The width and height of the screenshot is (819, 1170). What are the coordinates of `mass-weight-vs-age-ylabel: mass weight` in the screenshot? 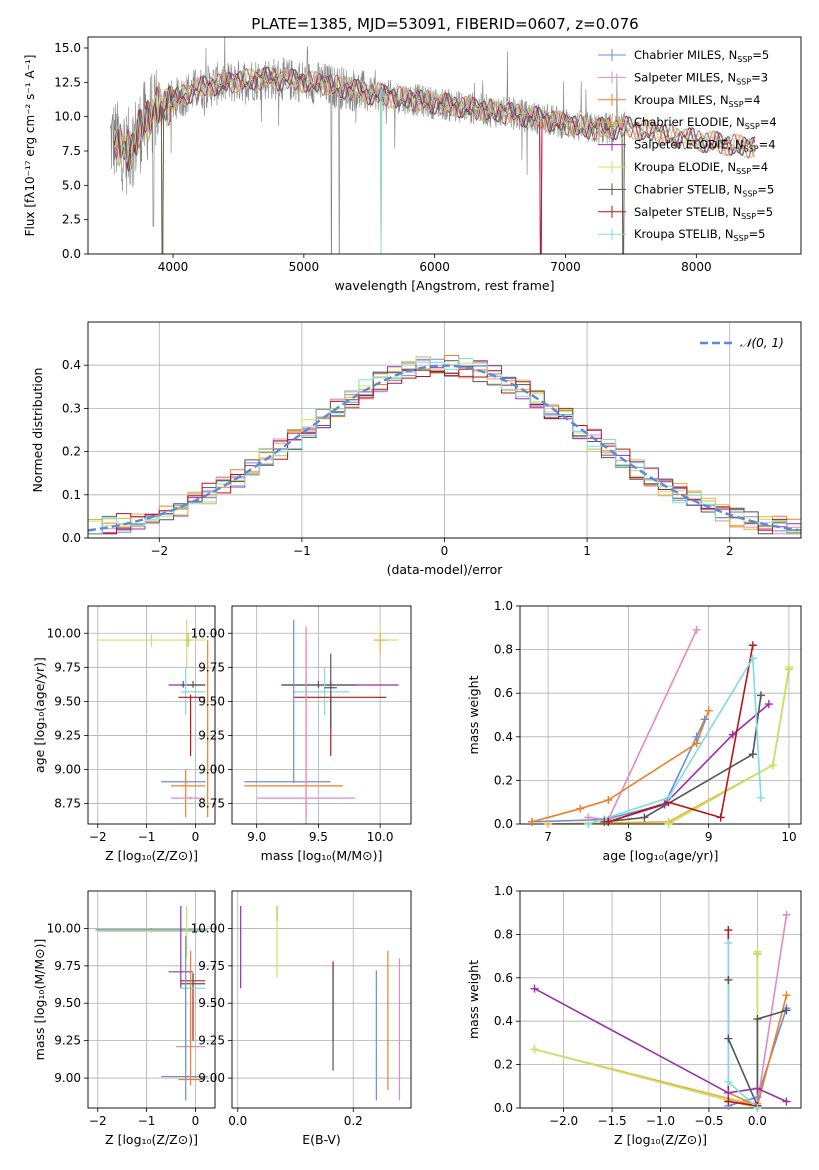 It's located at (473, 714).